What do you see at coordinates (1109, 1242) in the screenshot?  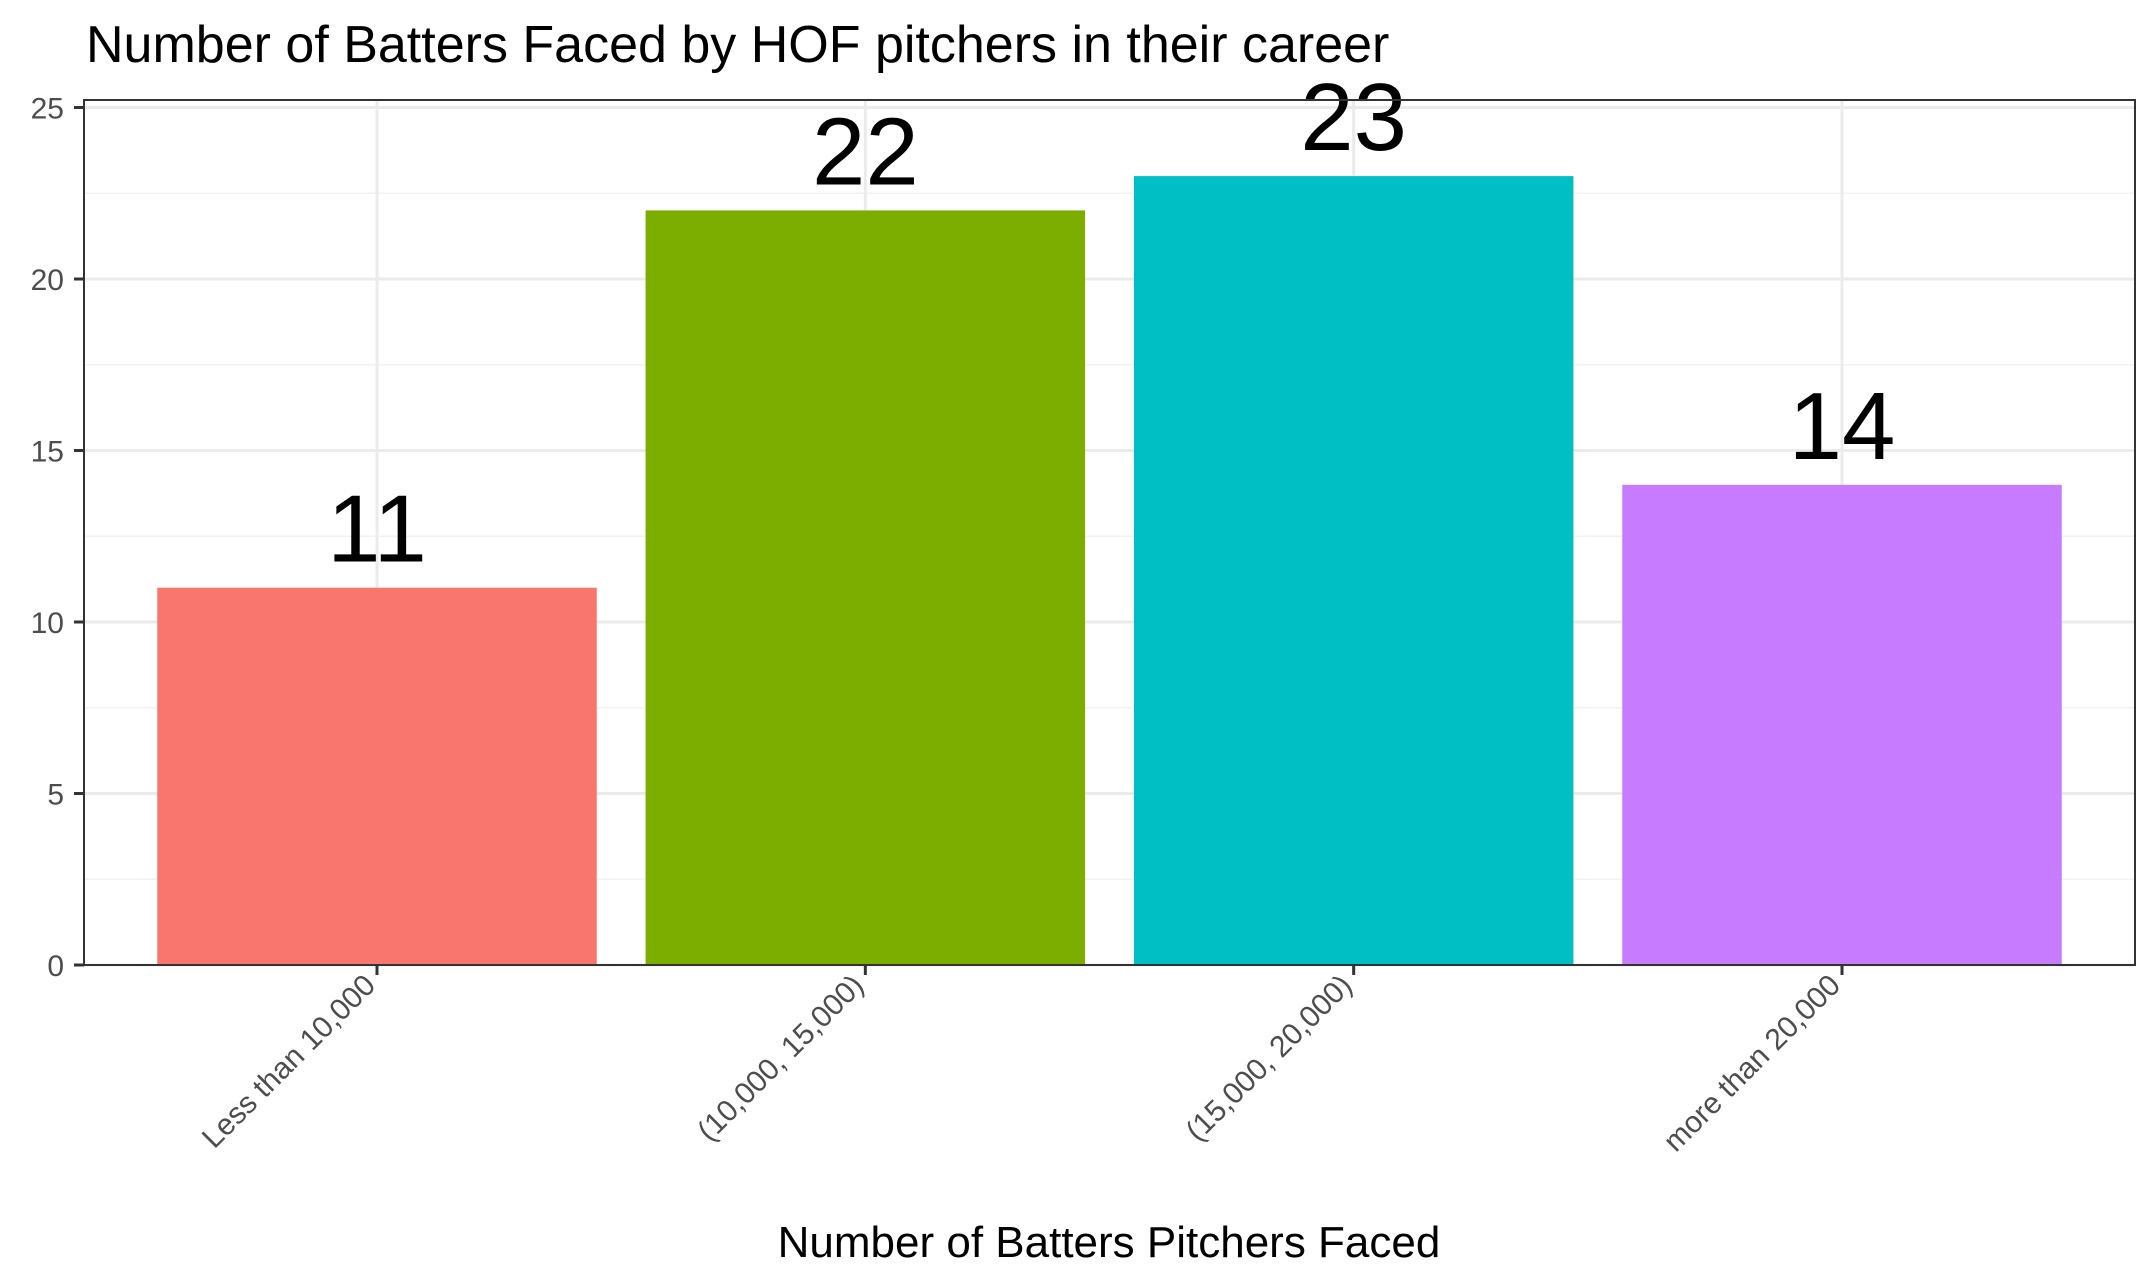 I see `x-axis-title: Number of Batters Pitchers Faced` at bounding box center [1109, 1242].